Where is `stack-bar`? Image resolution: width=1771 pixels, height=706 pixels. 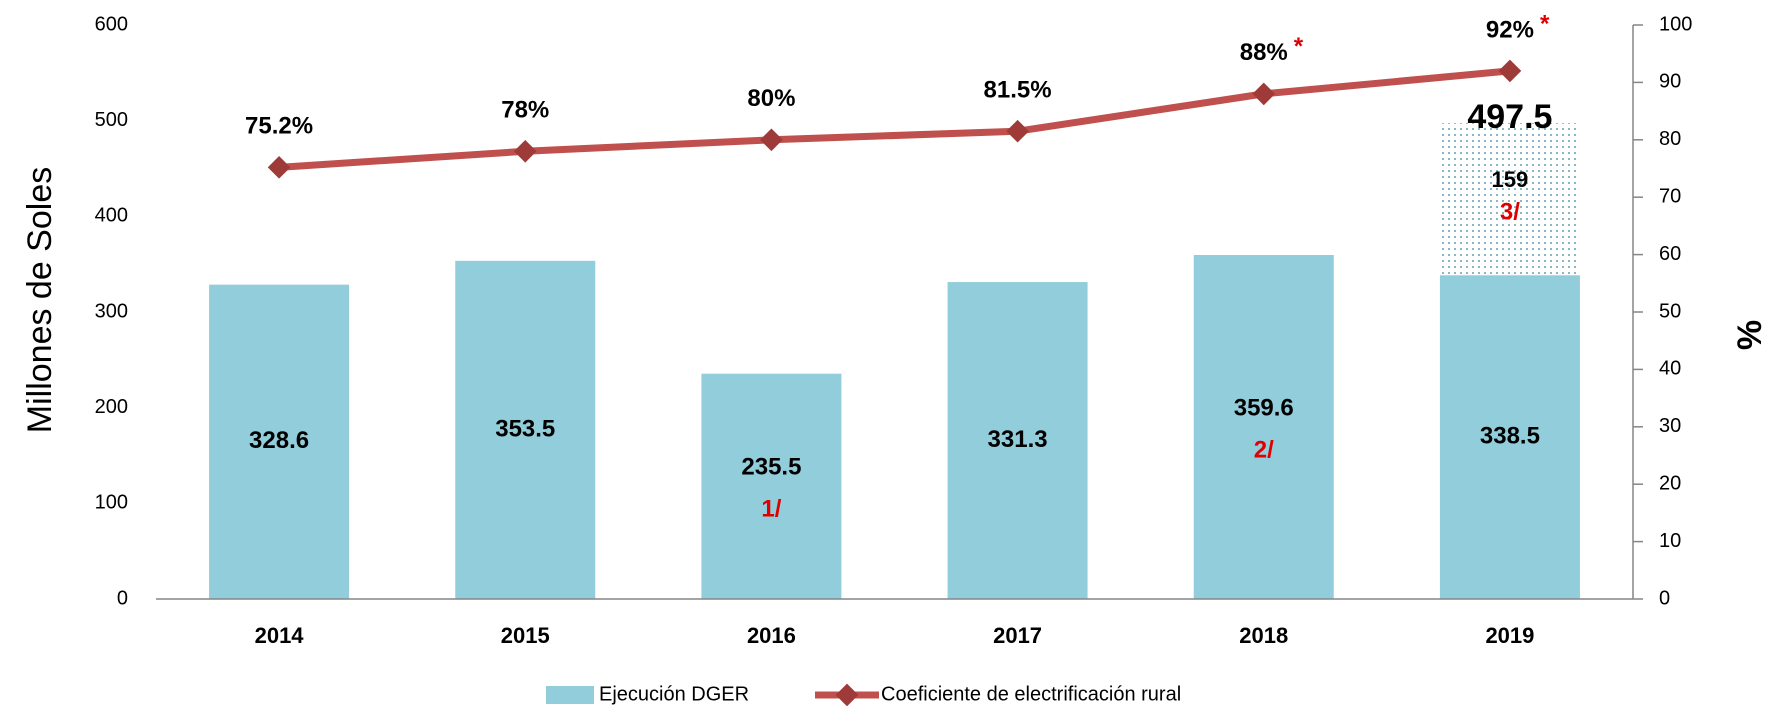
stack-bar is located at coordinates (1509, 199).